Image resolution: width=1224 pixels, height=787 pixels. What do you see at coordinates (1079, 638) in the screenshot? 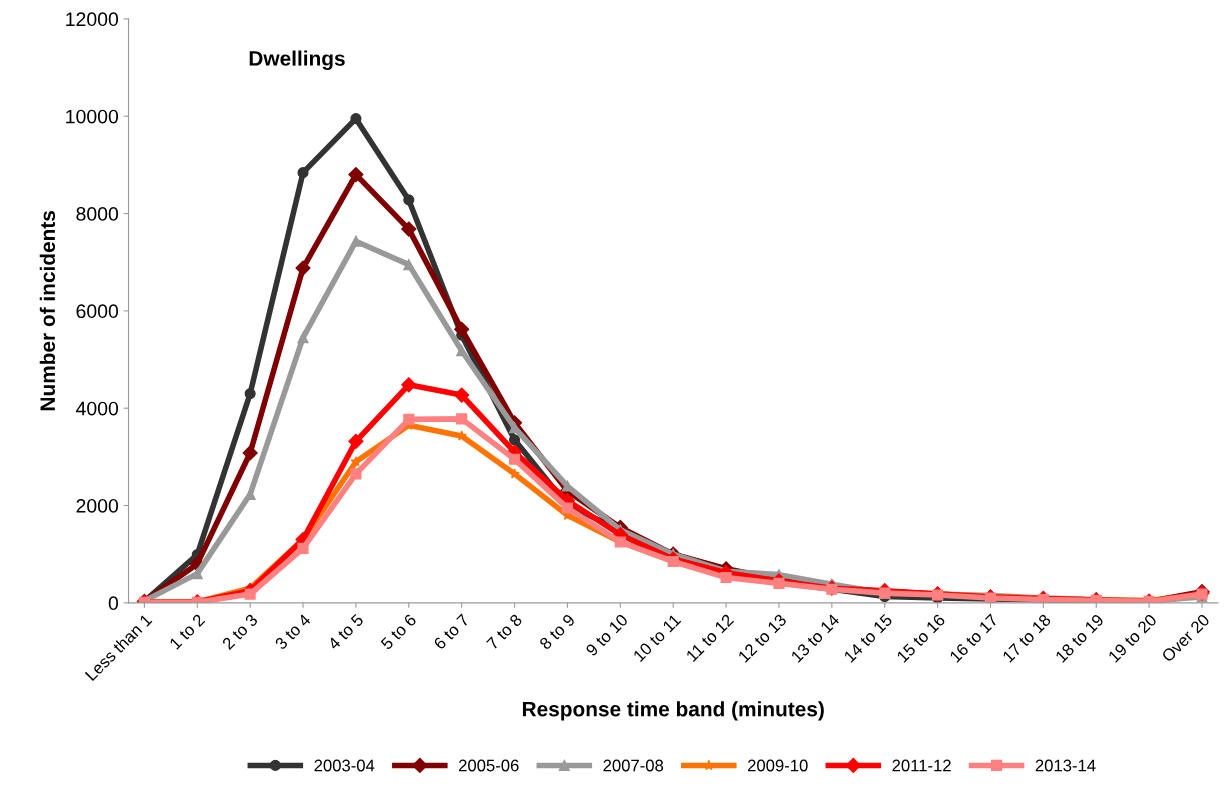
I see `x-tick-label: 18 to 19` at bounding box center [1079, 638].